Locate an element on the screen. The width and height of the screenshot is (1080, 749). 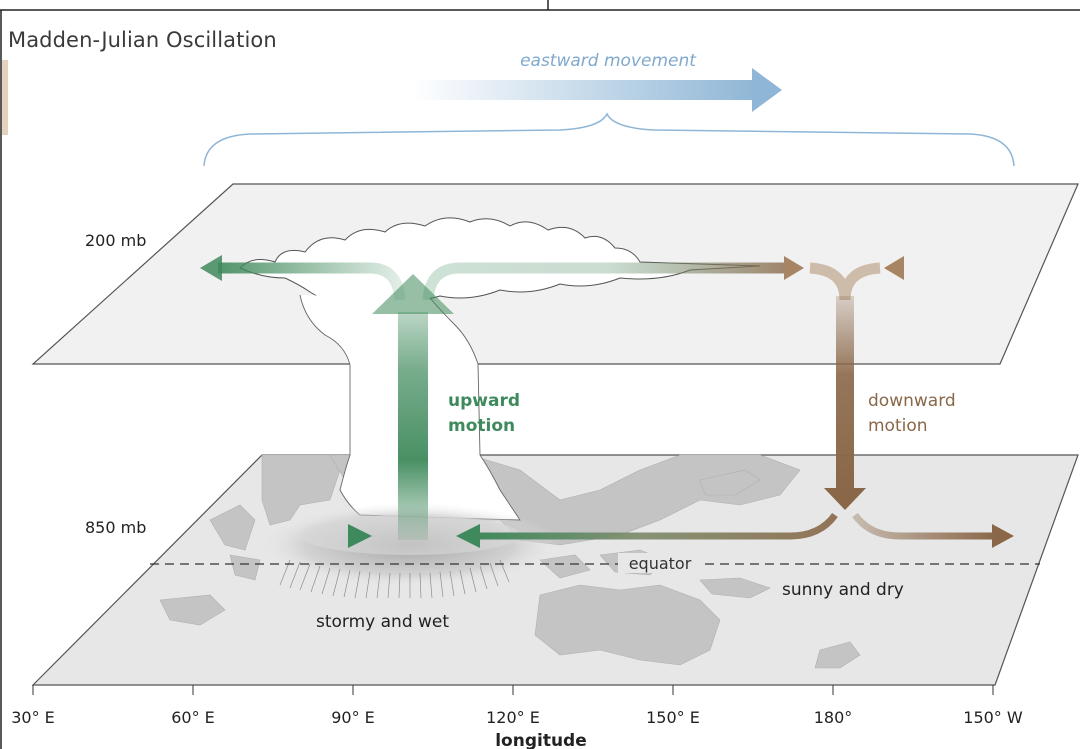
tick-180: 180° is located at coordinates (833, 717).